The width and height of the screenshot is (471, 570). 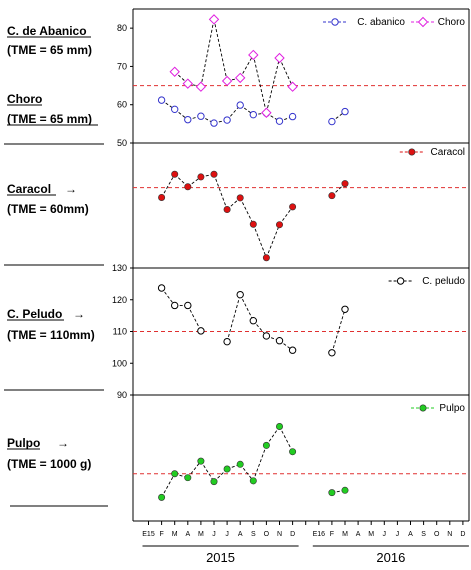 I want to click on y-tick-label-abanico-choro: 70, so click(x=122, y=66).